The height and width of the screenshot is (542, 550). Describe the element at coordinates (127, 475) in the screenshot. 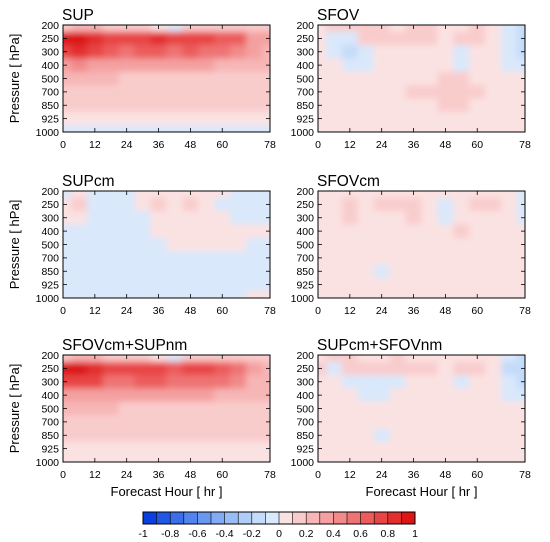

I see `x-tick-label: 24` at that location.